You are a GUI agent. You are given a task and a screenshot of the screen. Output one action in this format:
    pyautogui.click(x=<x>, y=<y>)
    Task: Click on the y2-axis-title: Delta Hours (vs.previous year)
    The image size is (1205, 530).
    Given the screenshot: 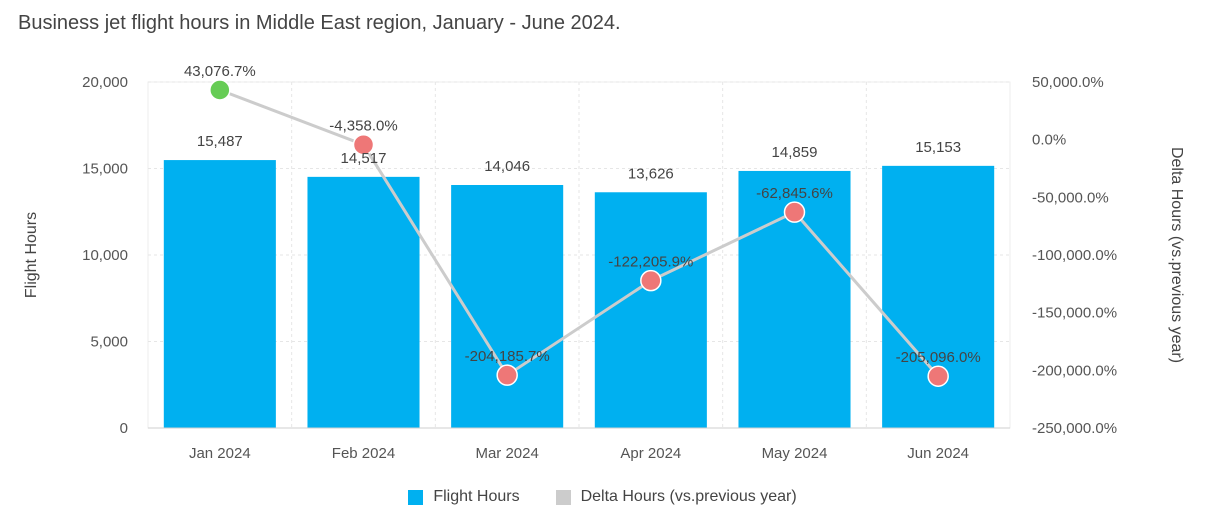 What is the action you would take?
    pyautogui.click(x=1176, y=255)
    